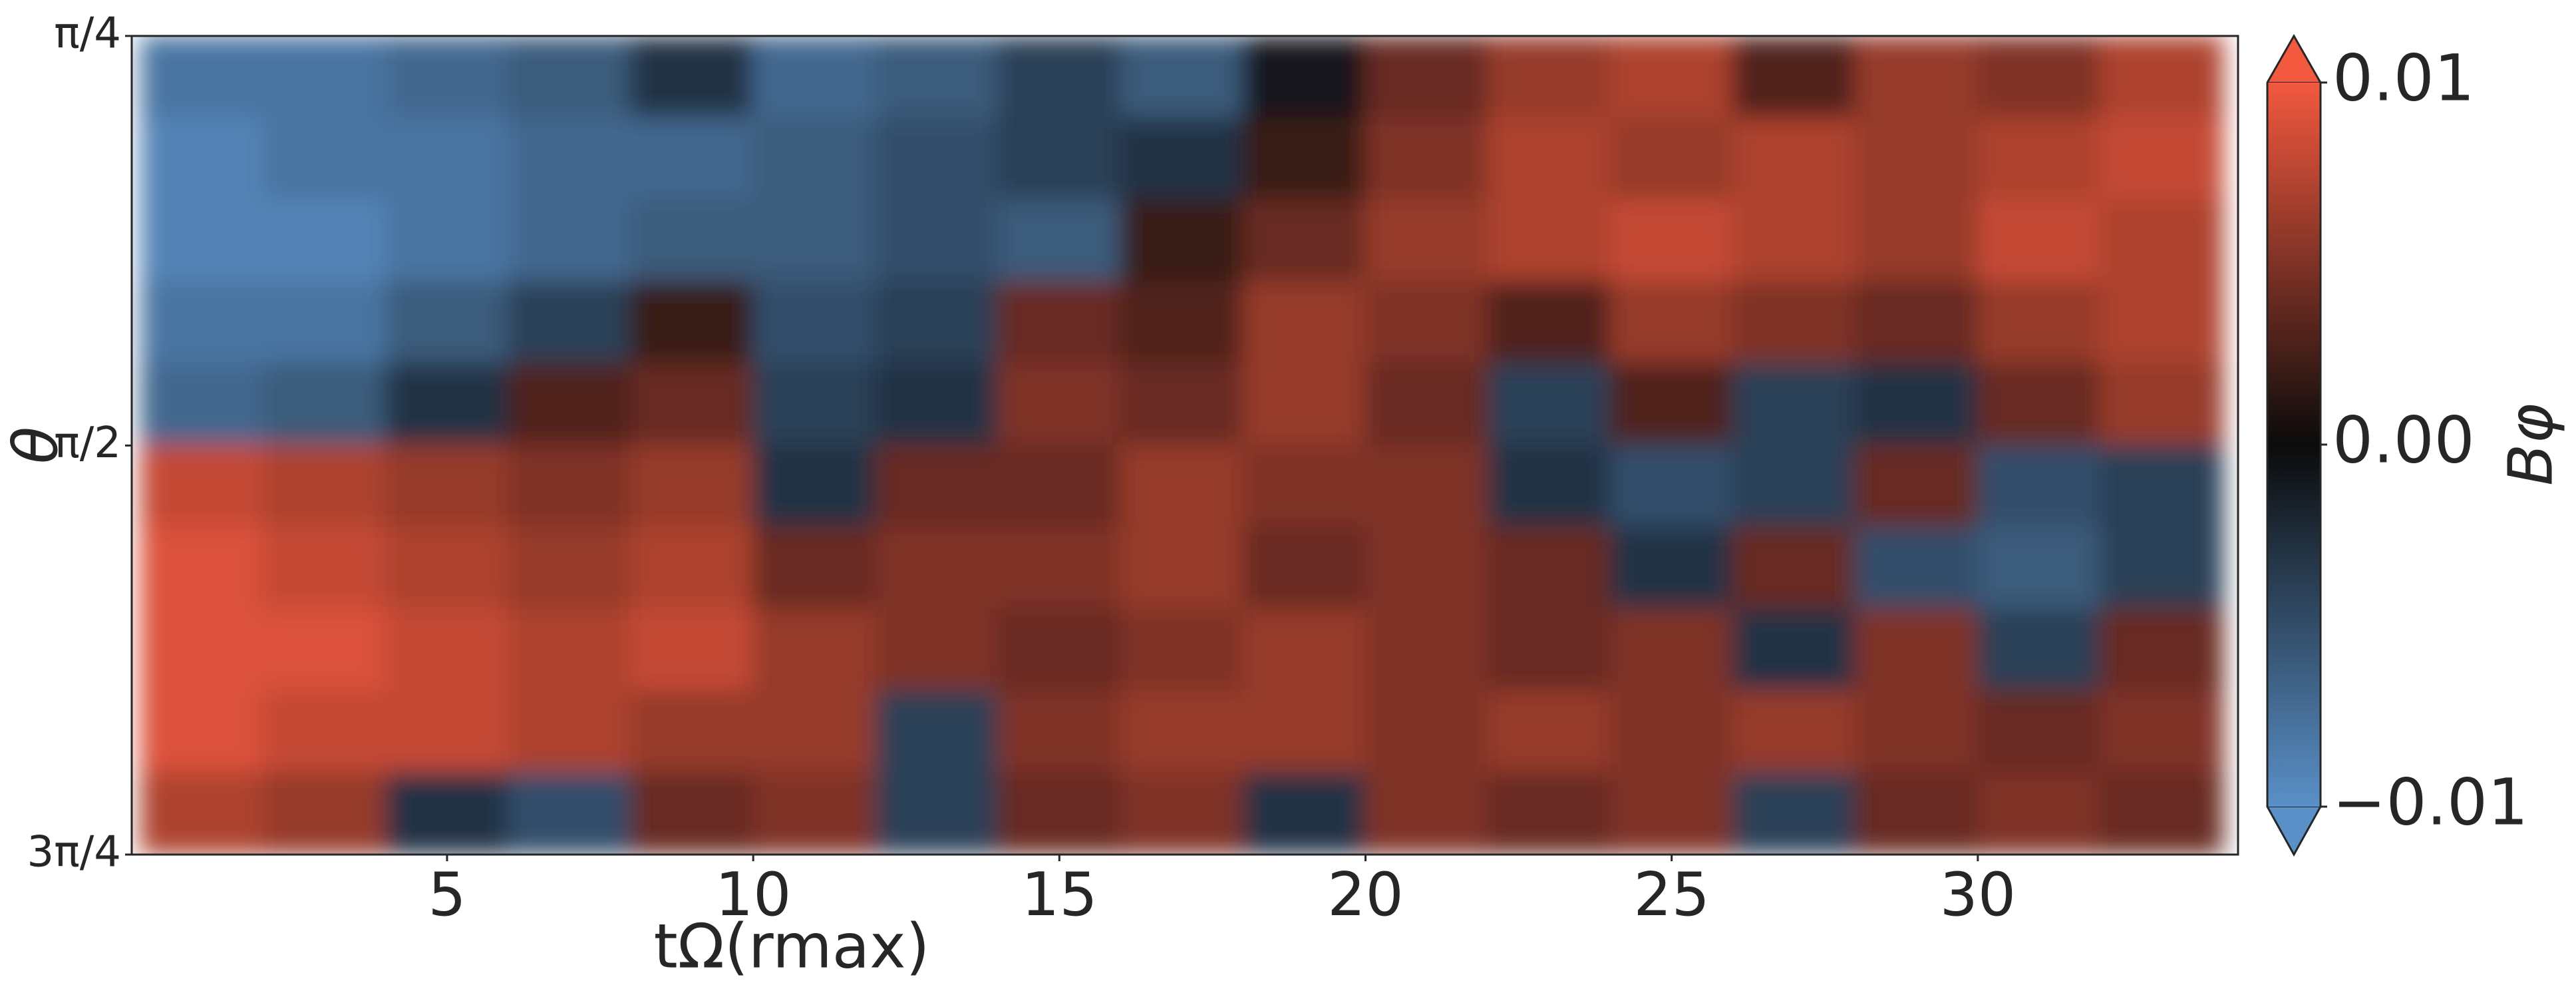 The width and height of the screenshot is (2576, 993). Describe the element at coordinates (2430, 802) in the screenshot. I see `colorbar-tick-label: −0.01` at that location.